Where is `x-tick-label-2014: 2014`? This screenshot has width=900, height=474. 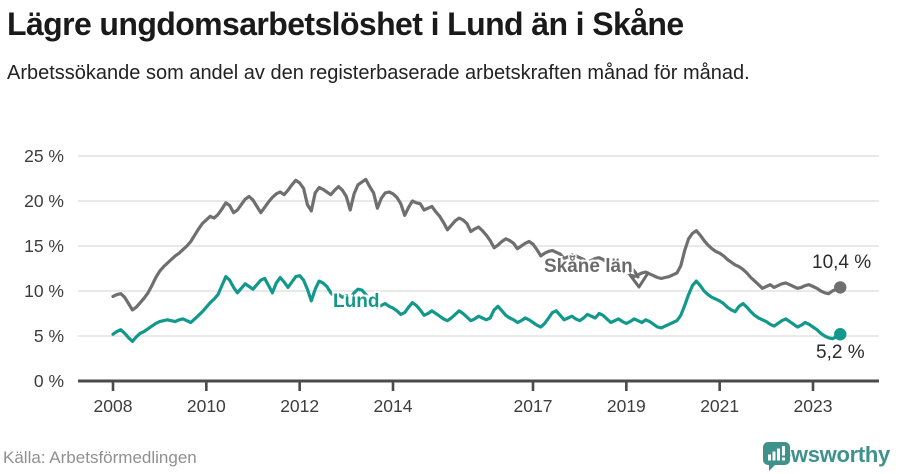
x-tick-label-2014: 2014 is located at coordinates (393, 406).